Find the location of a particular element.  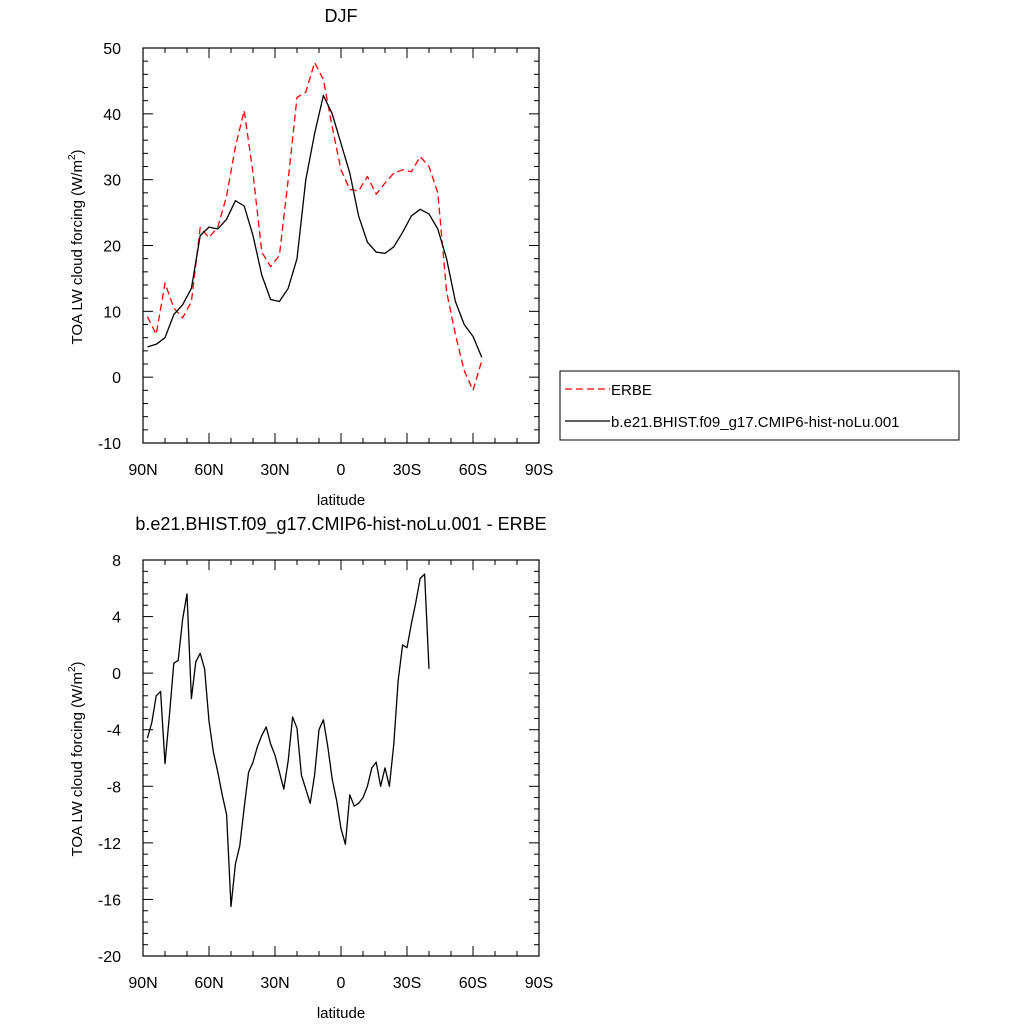

series-line-erbe is located at coordinates (314, 226).